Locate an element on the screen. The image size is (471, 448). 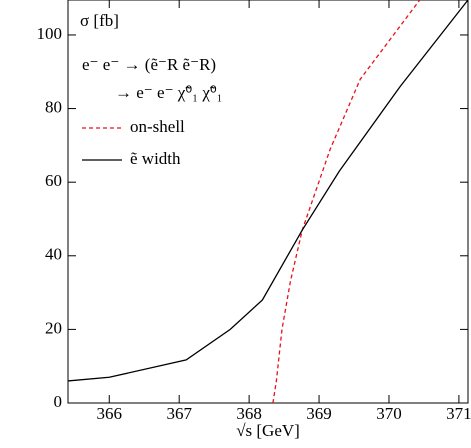
y-tick-label: 80 is located at coordinates (53, 106).